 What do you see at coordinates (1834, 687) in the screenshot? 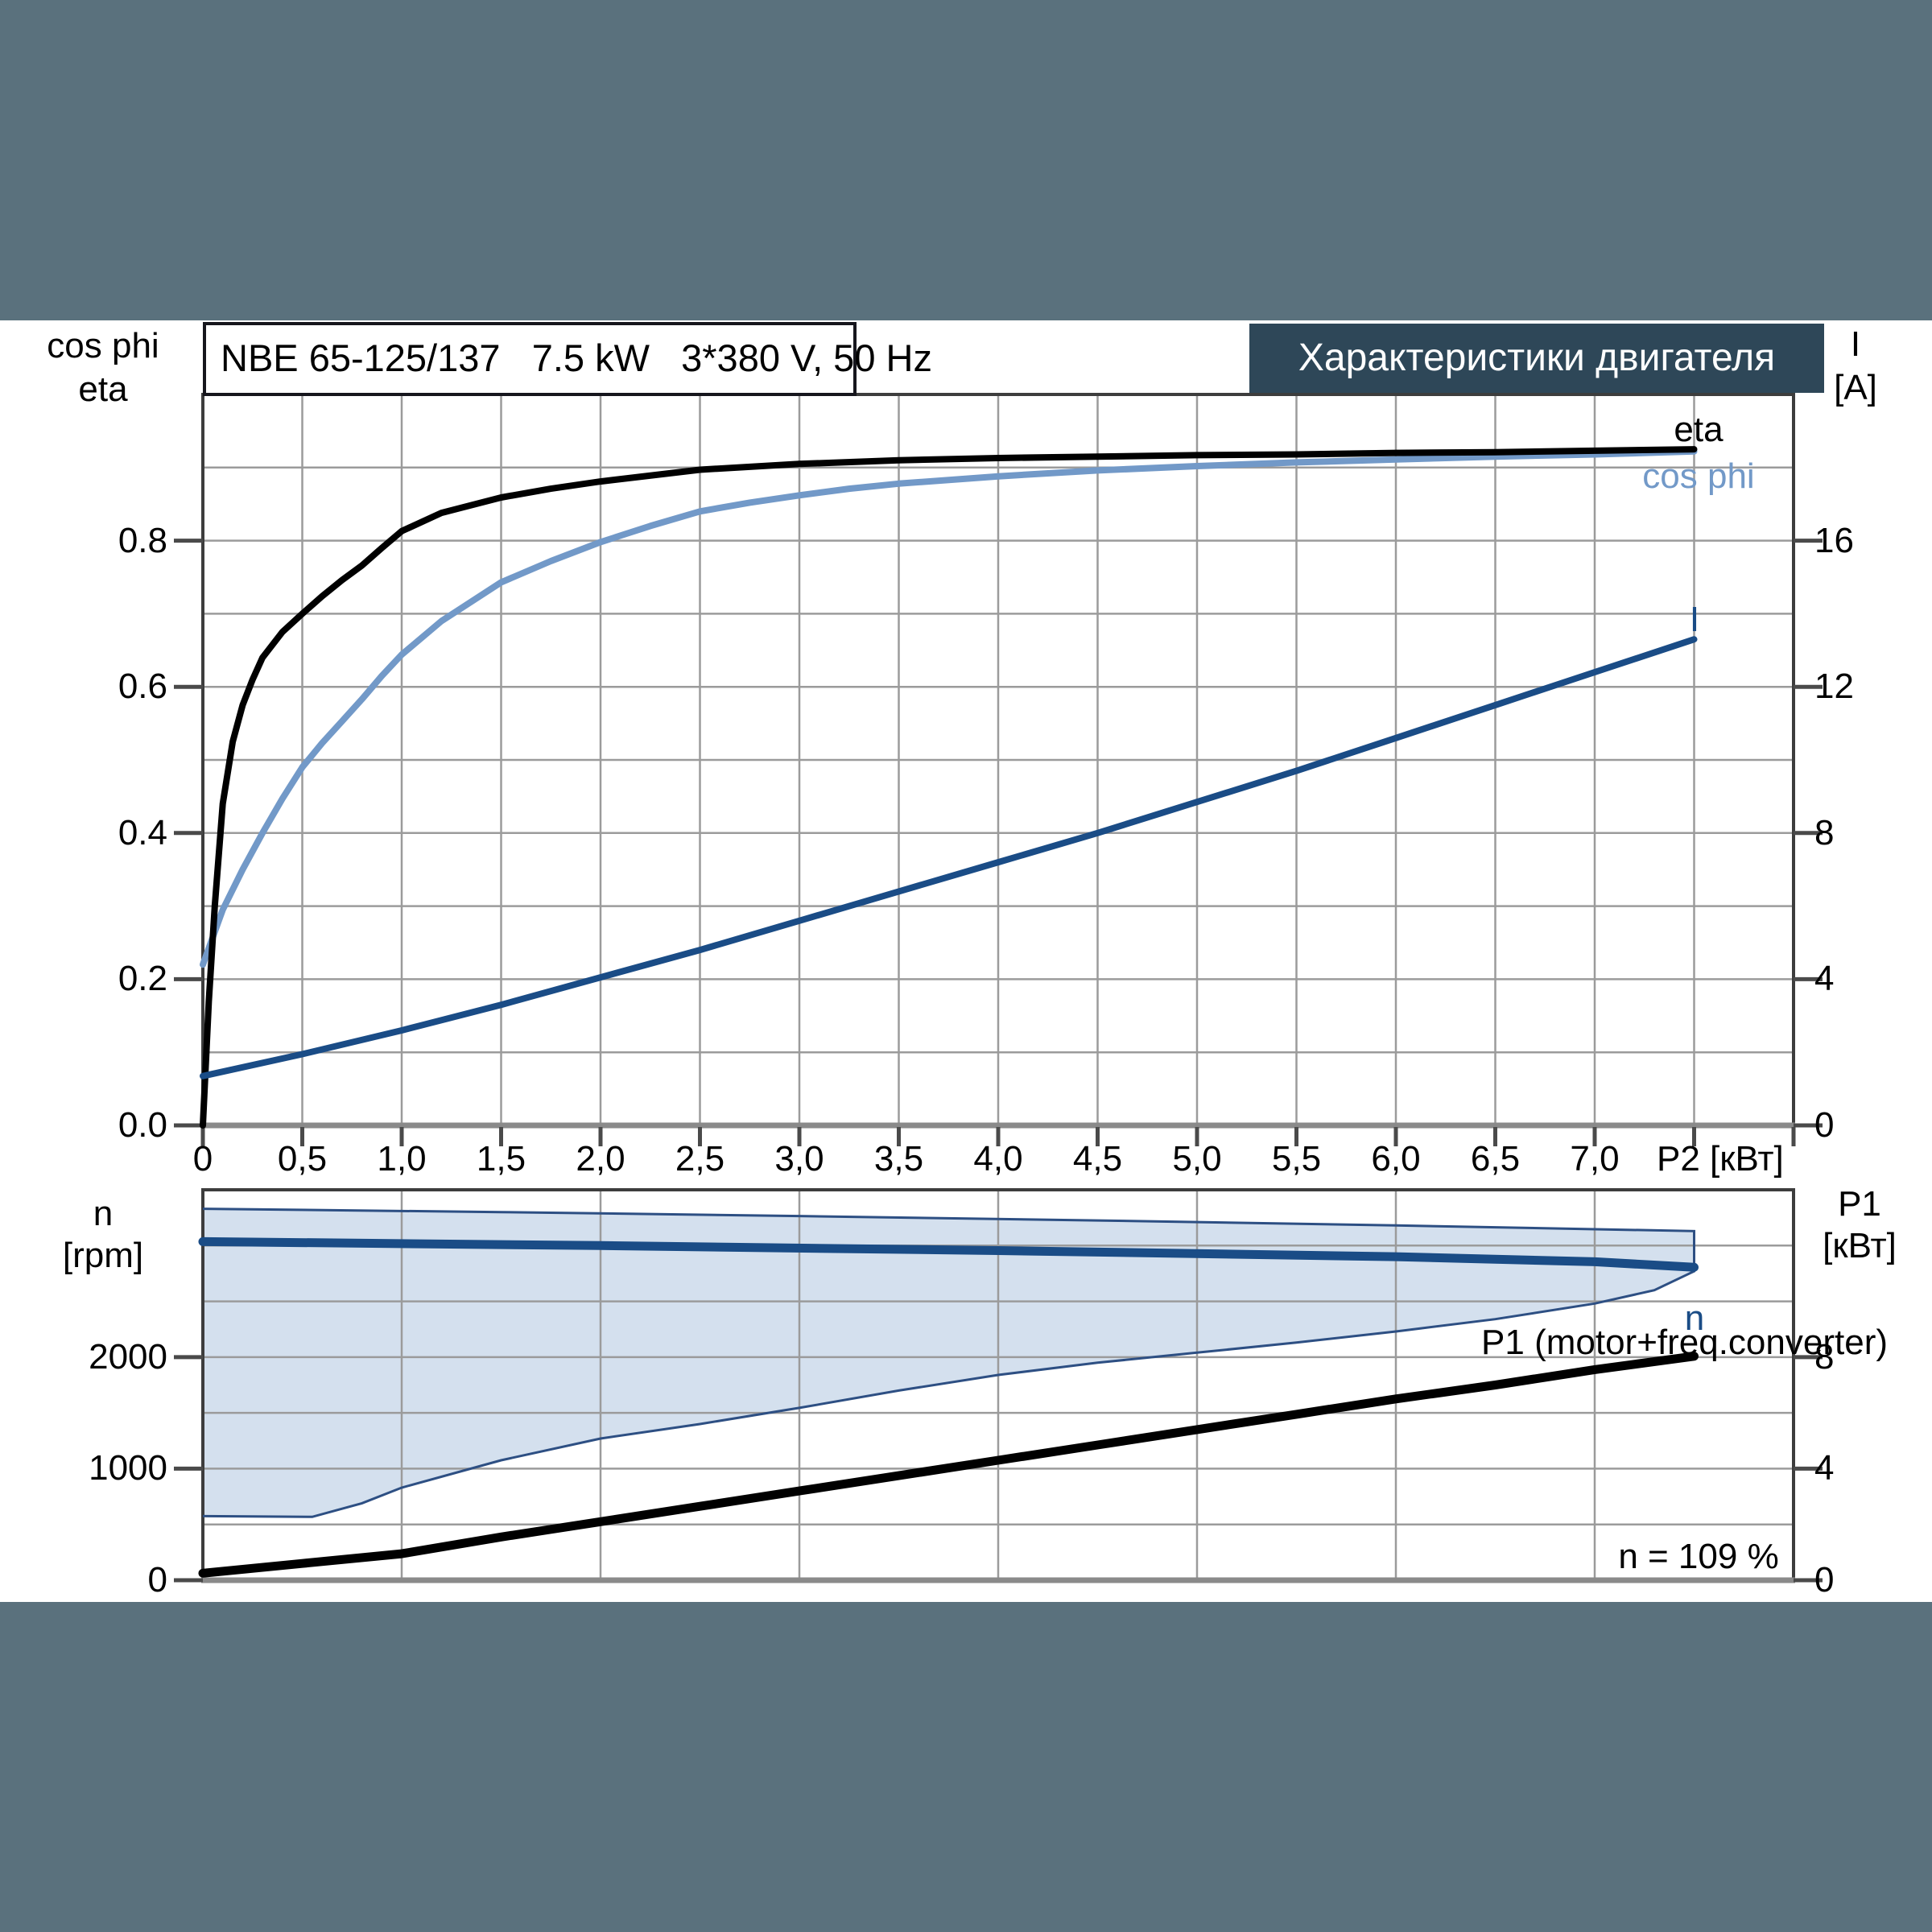
I see `tick-label: 12` at bounding box center [1834, 687].